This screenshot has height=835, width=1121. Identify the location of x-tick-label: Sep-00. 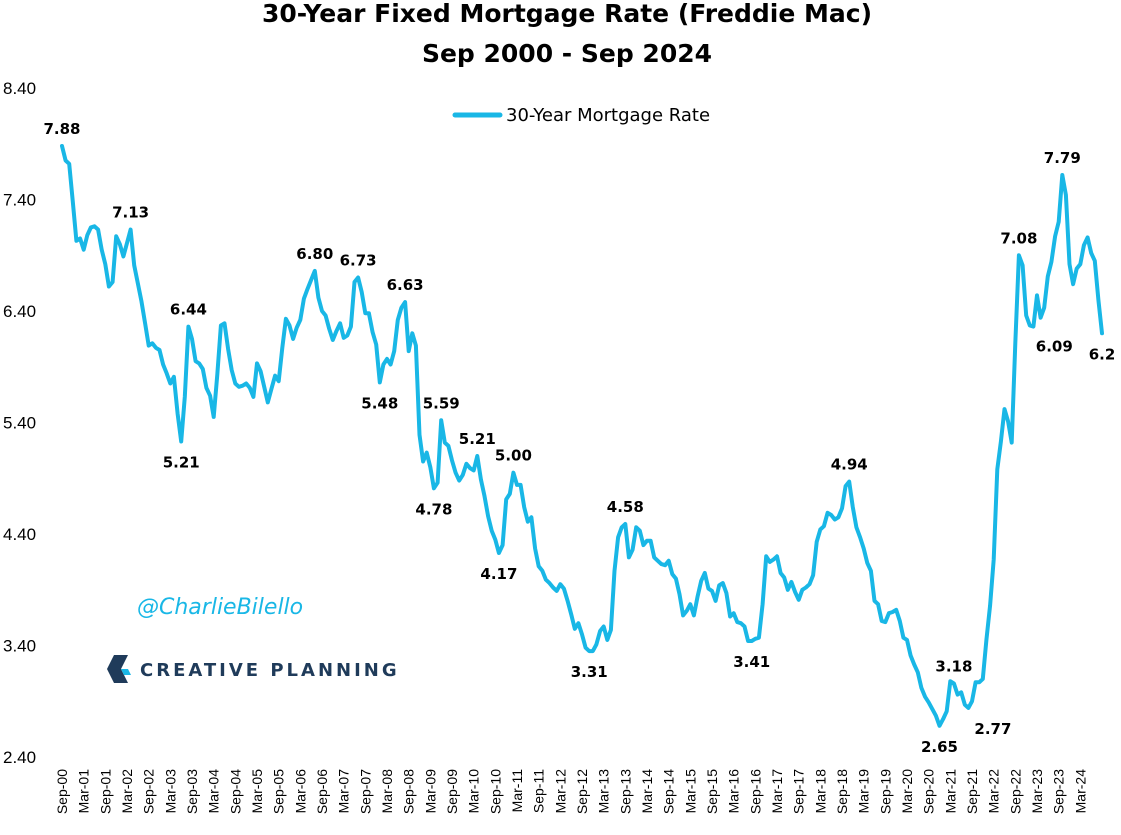
(62, 791).